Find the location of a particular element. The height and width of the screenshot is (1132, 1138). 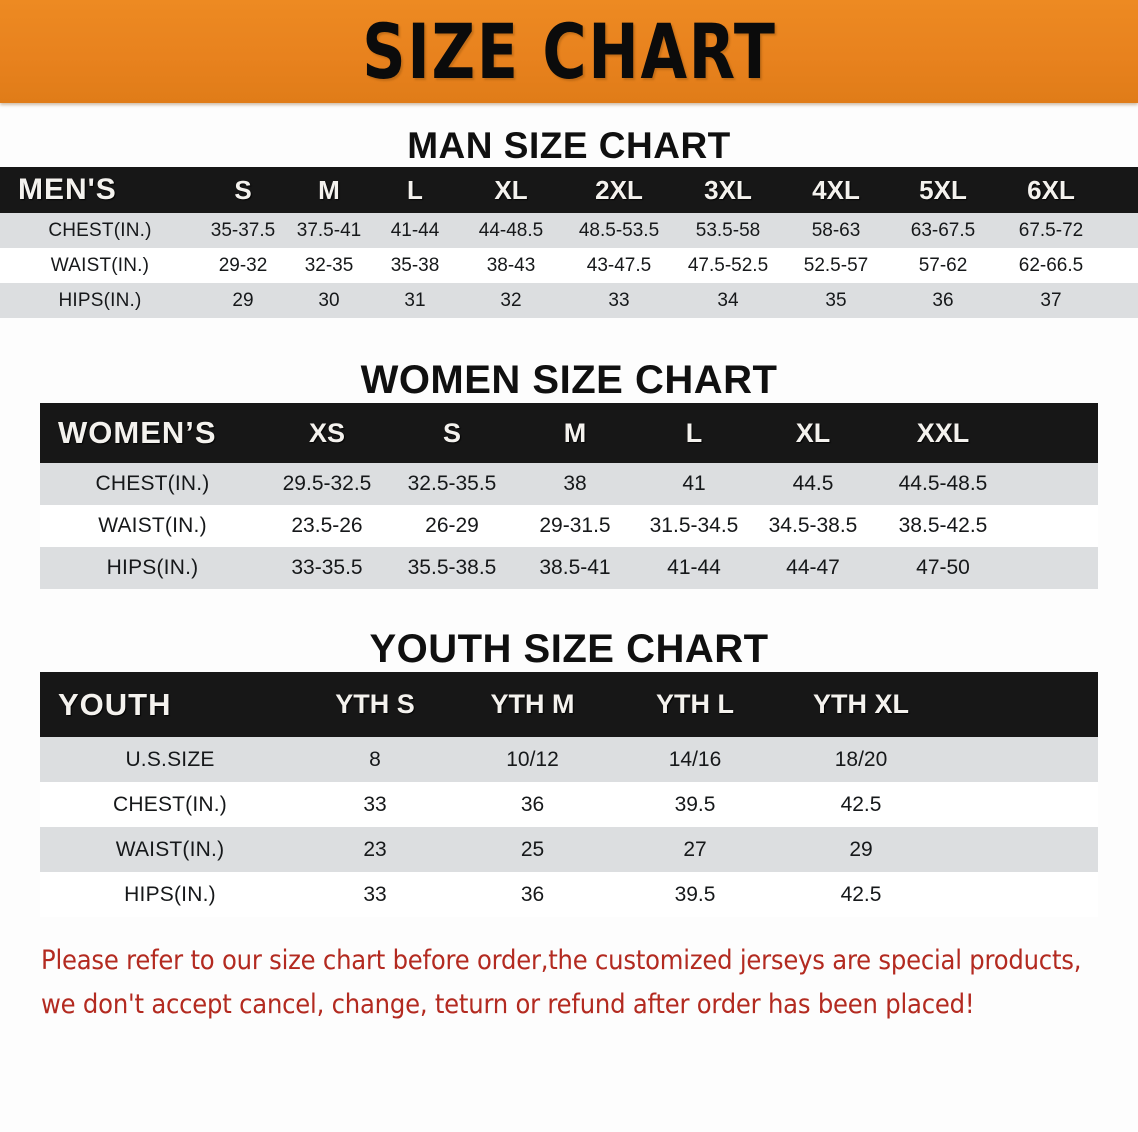

man-header-corner-label: MEN'S is located at coordinates (100, 190).